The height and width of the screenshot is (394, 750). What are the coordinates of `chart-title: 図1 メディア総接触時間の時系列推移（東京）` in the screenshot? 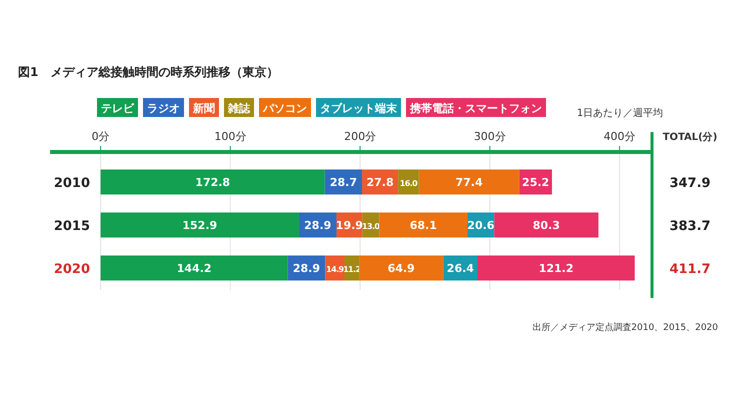 It's located at (148, 72).